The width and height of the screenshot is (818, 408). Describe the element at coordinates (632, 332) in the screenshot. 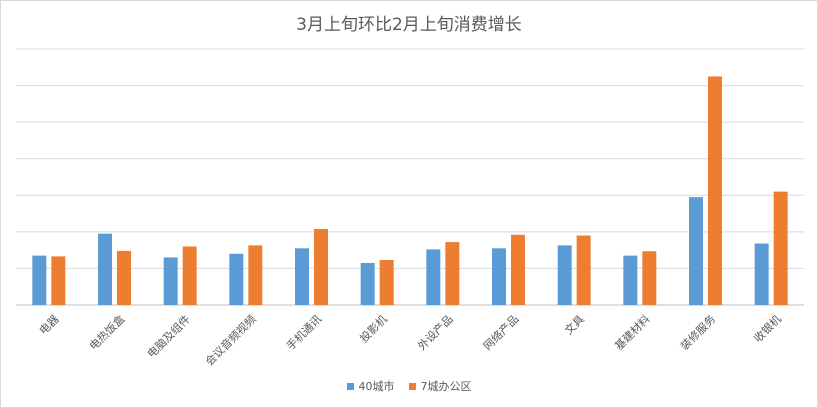

I see `x-tick-label: 基建材料` at that location.